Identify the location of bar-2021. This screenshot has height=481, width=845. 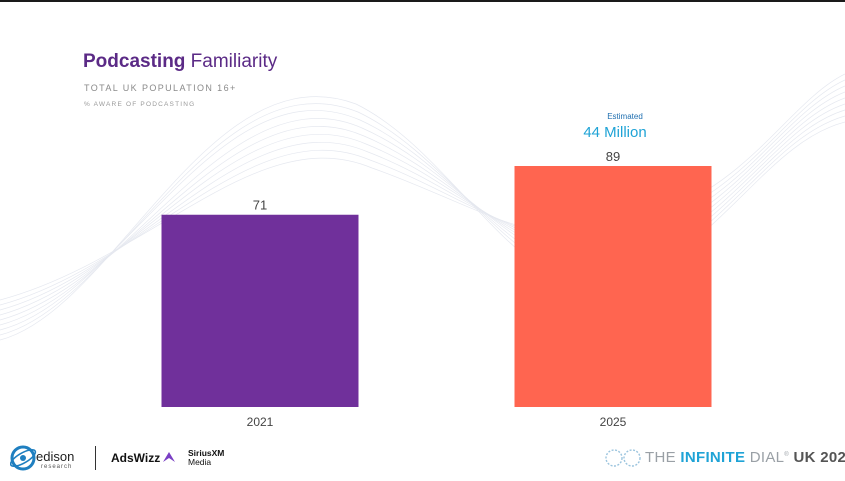
(260, 310).